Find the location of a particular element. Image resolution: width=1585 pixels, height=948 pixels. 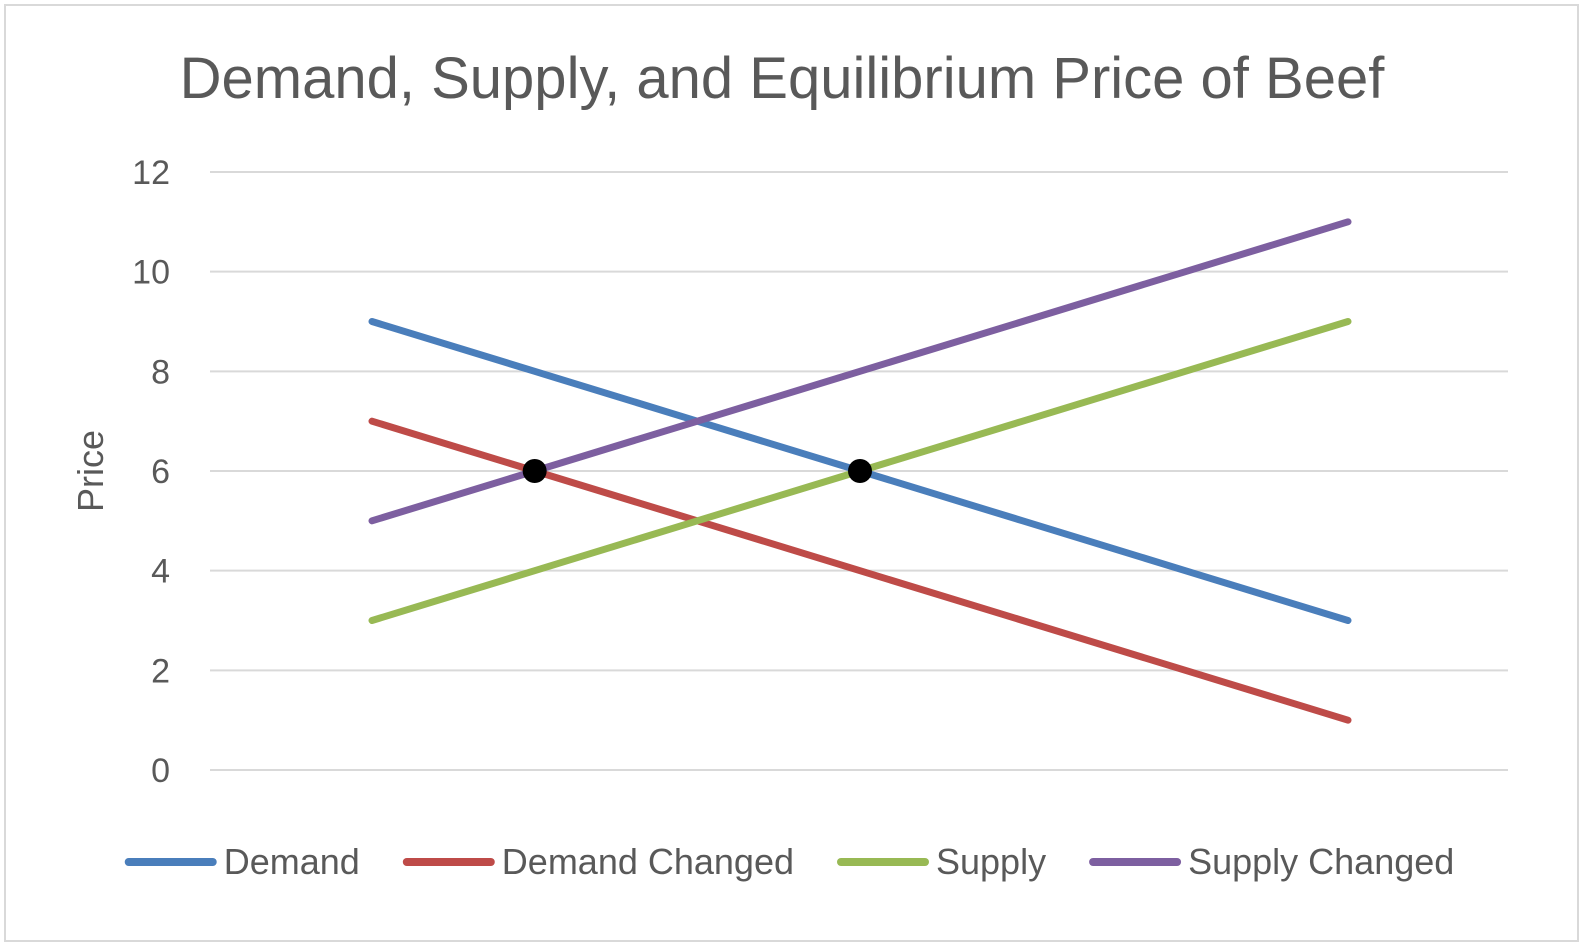

y-tick-label: 4 is located at coordinates (160, 572).